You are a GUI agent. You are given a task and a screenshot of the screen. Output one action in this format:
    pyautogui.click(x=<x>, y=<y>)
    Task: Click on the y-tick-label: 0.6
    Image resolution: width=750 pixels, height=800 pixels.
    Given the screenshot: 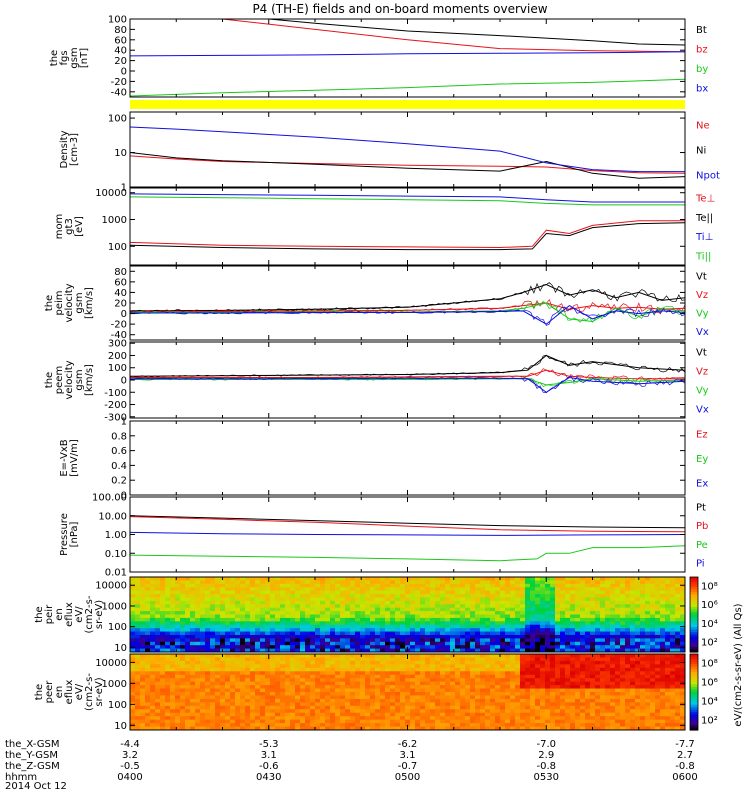 What is the action you would take?
    pyautogui.click(x=119, y=451)
    